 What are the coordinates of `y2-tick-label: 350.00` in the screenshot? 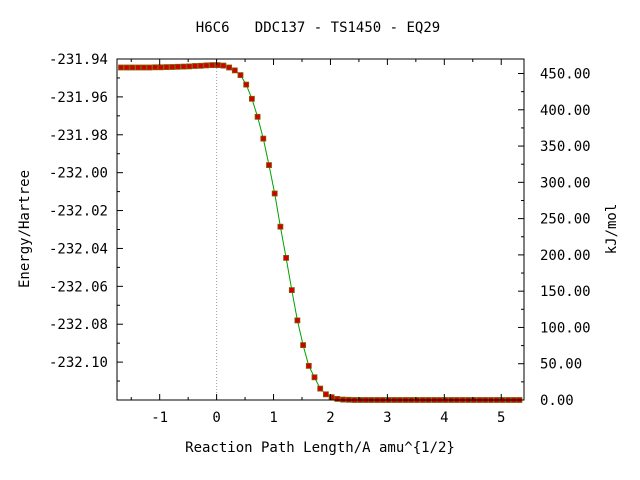 It's located at (565, 147).